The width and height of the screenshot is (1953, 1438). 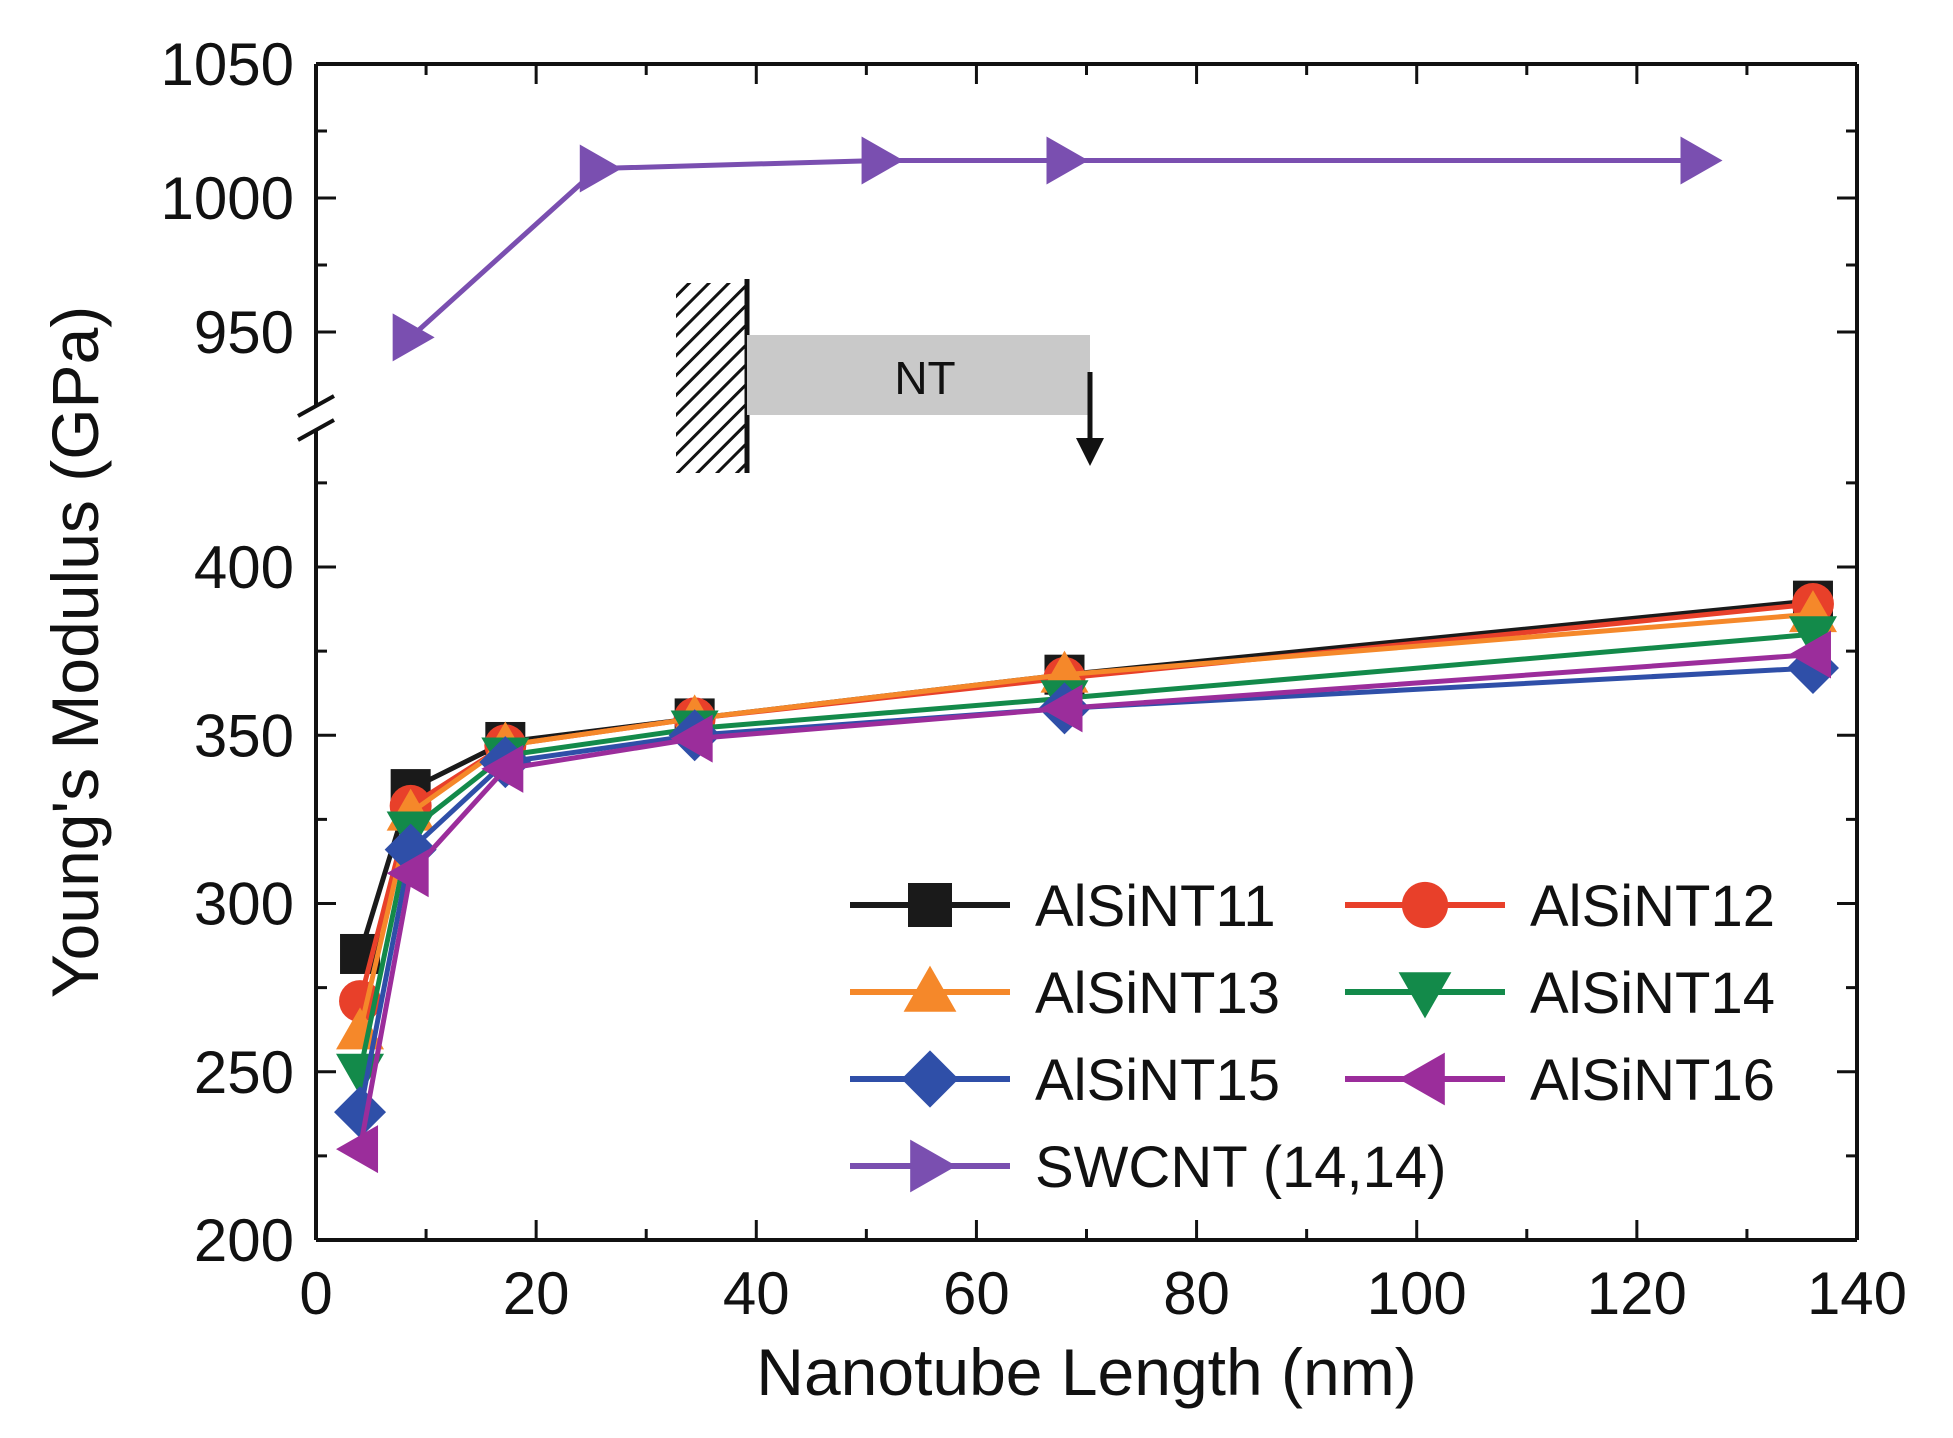 What do you see at coordinates (756, 1293) in the screenshot?
I see `x-tick-label: 40` at bounding box center [756, 1293].